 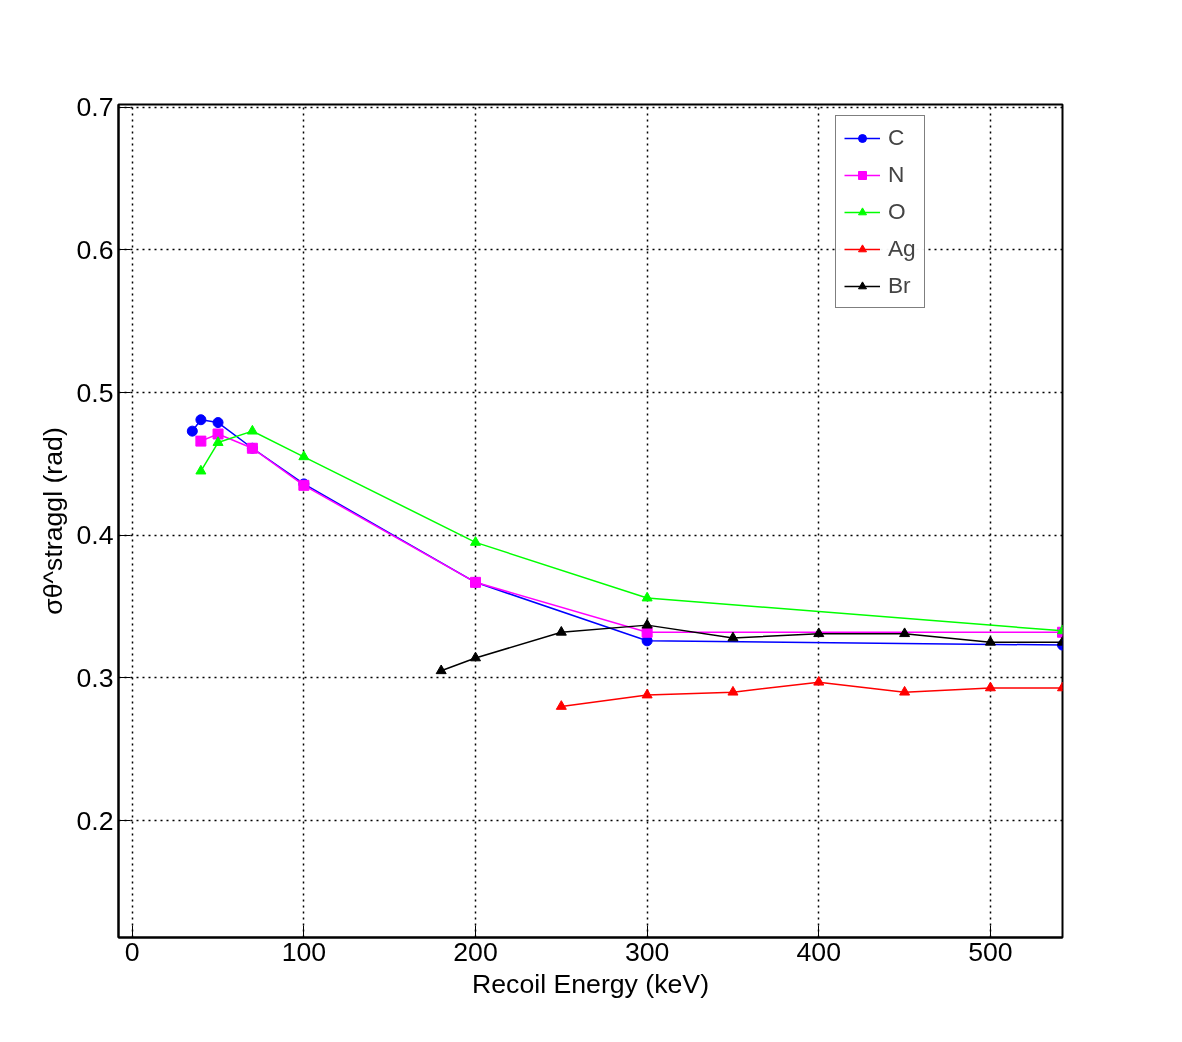 What do you see at coordinates (95, 107) in the screenshot?
I see `y-tick-label: 0.7` at bounding box center [95, 107].